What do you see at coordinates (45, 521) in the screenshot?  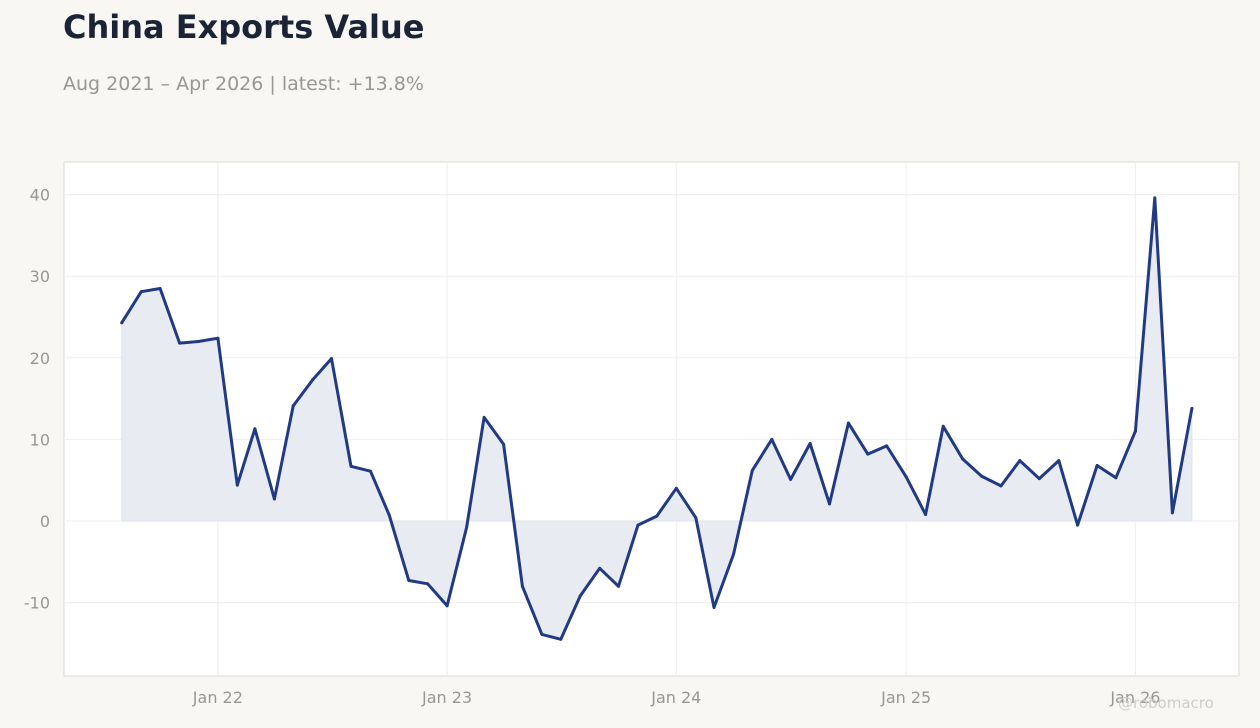 I see `y-tick-label: 0` at bounding box center [45, 521].